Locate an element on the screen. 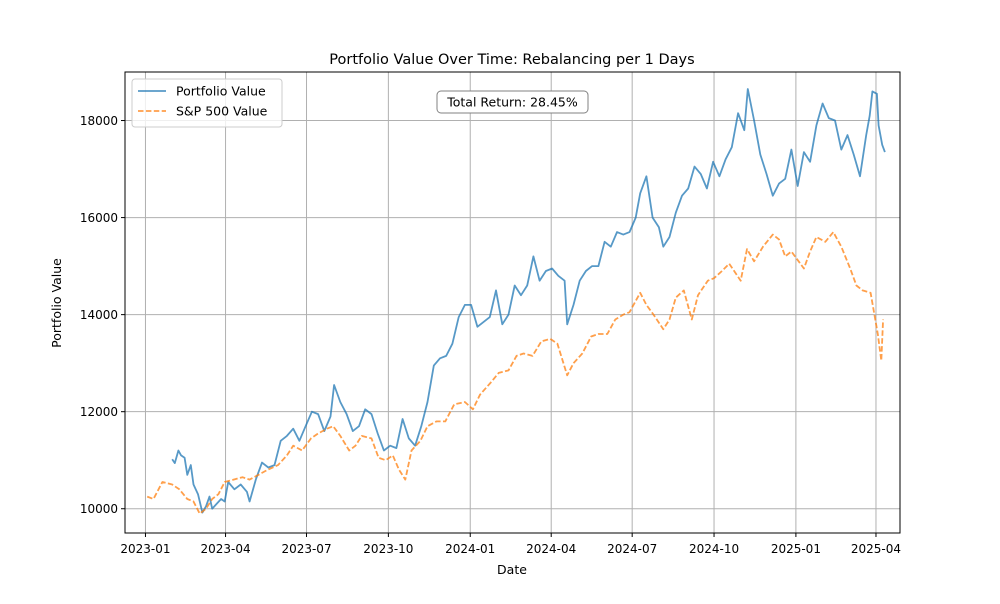 This screenshot has height=604, width=1000. x-axis-label: Date is located at coordinates (512, 569).